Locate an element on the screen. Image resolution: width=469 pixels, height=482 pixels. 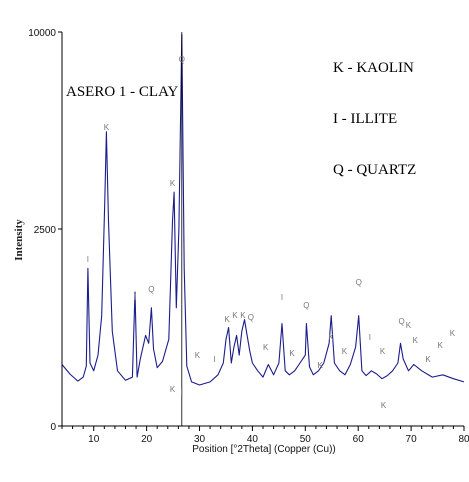
x-axis-label: Position [°2Theta] (Copper (Cu)) is located at coordinates (264, 449).